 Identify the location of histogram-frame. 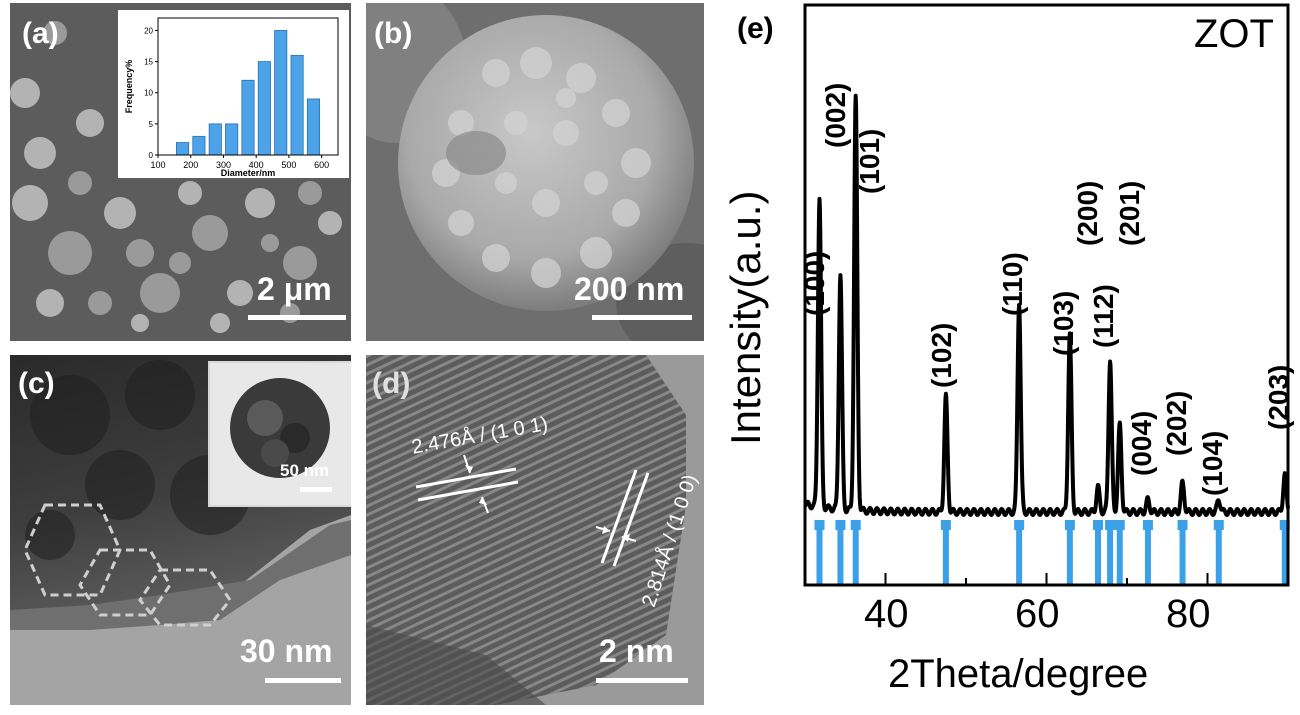
(248, 86).